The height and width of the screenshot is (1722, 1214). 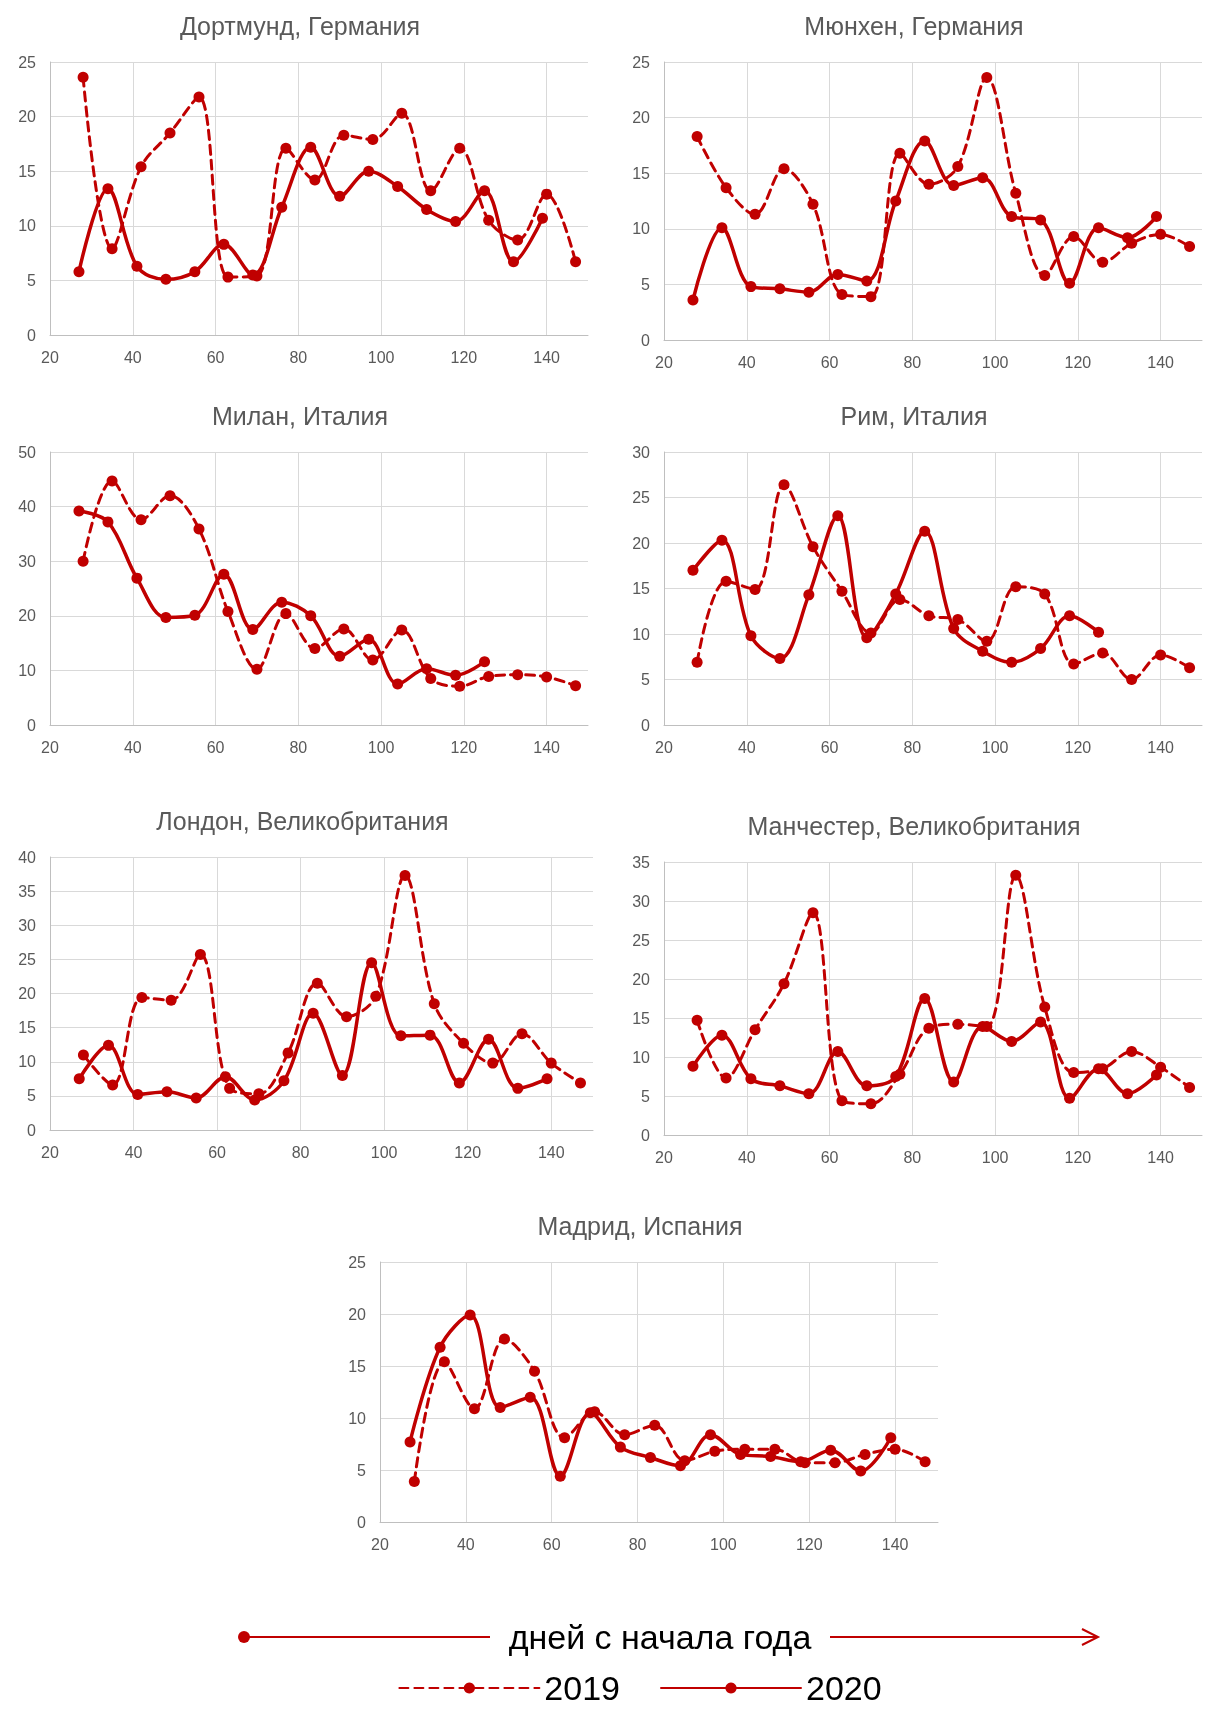 What do you see at coordinates (133, 1152) in the screenshot?
I see `x-tick-label: 40` at bounding box center [133, 1152].